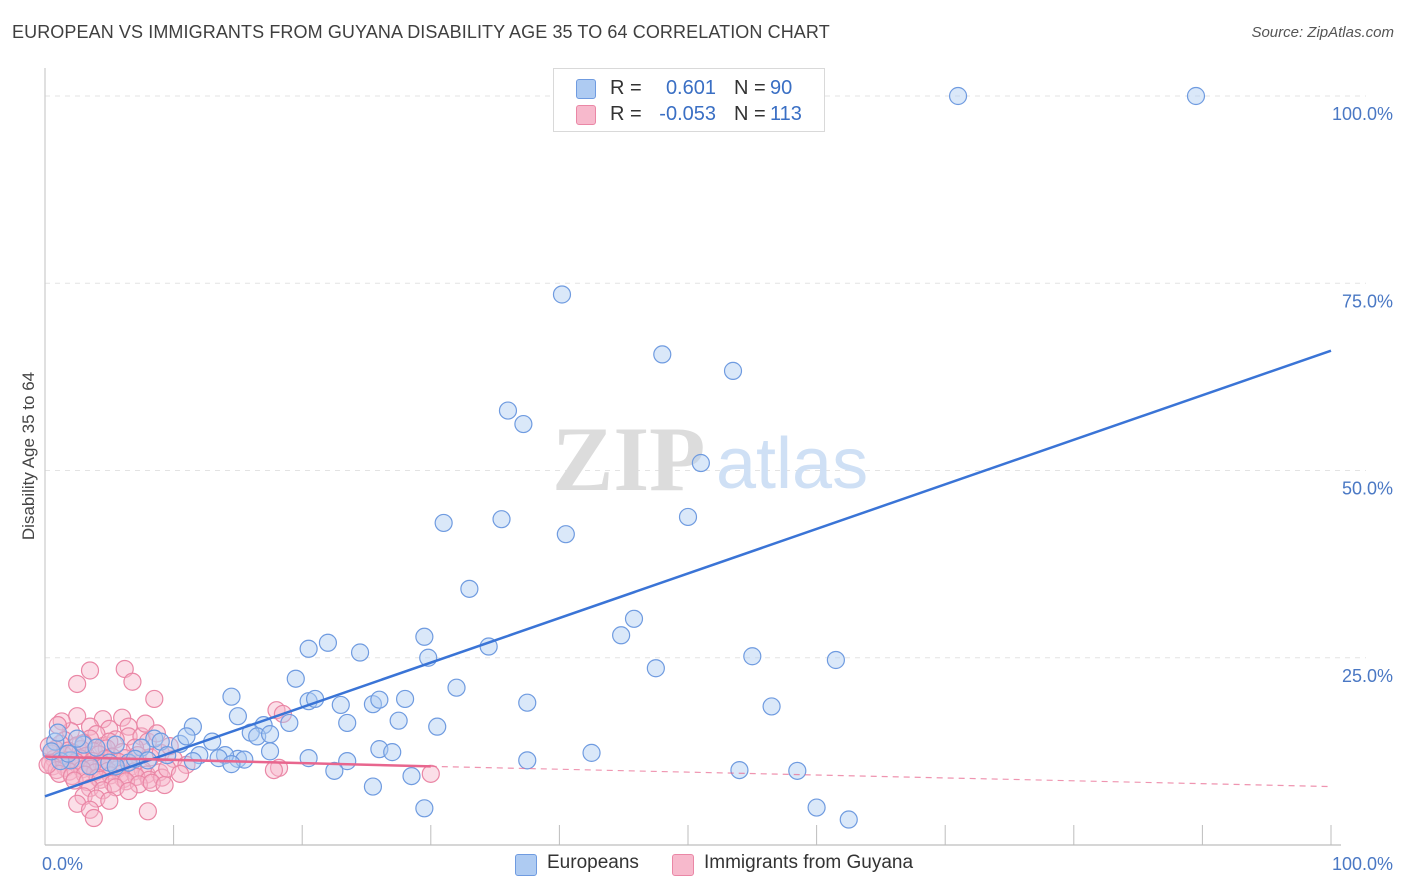 This screenshot has width=1406, height=892. Describe the element at coordinates (1322, 32) in the screenshot. I see `source-label: Source: ZipAtlas.com` at that location.